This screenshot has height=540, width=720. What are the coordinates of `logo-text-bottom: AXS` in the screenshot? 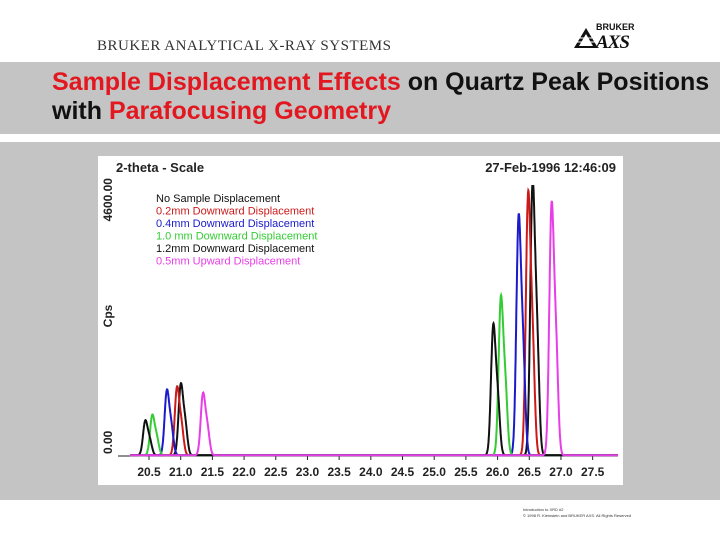 It's located at (613, 42).